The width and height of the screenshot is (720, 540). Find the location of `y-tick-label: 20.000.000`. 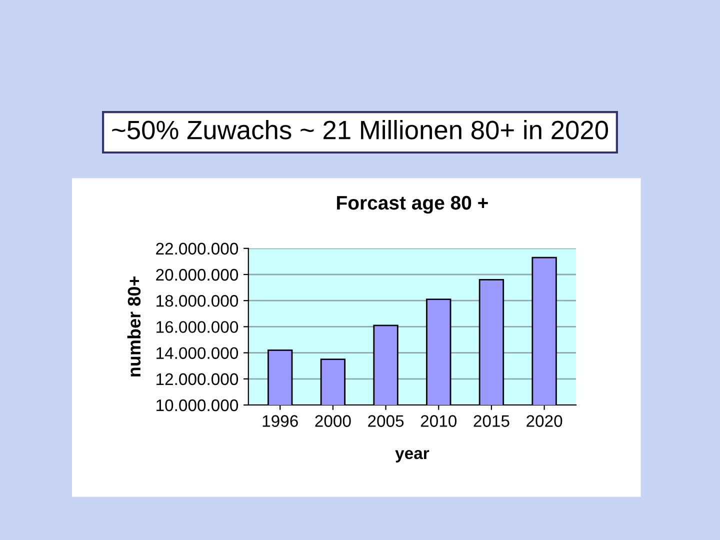

y-tick-label: 20.000.000 is located at coordinates (197, 274).